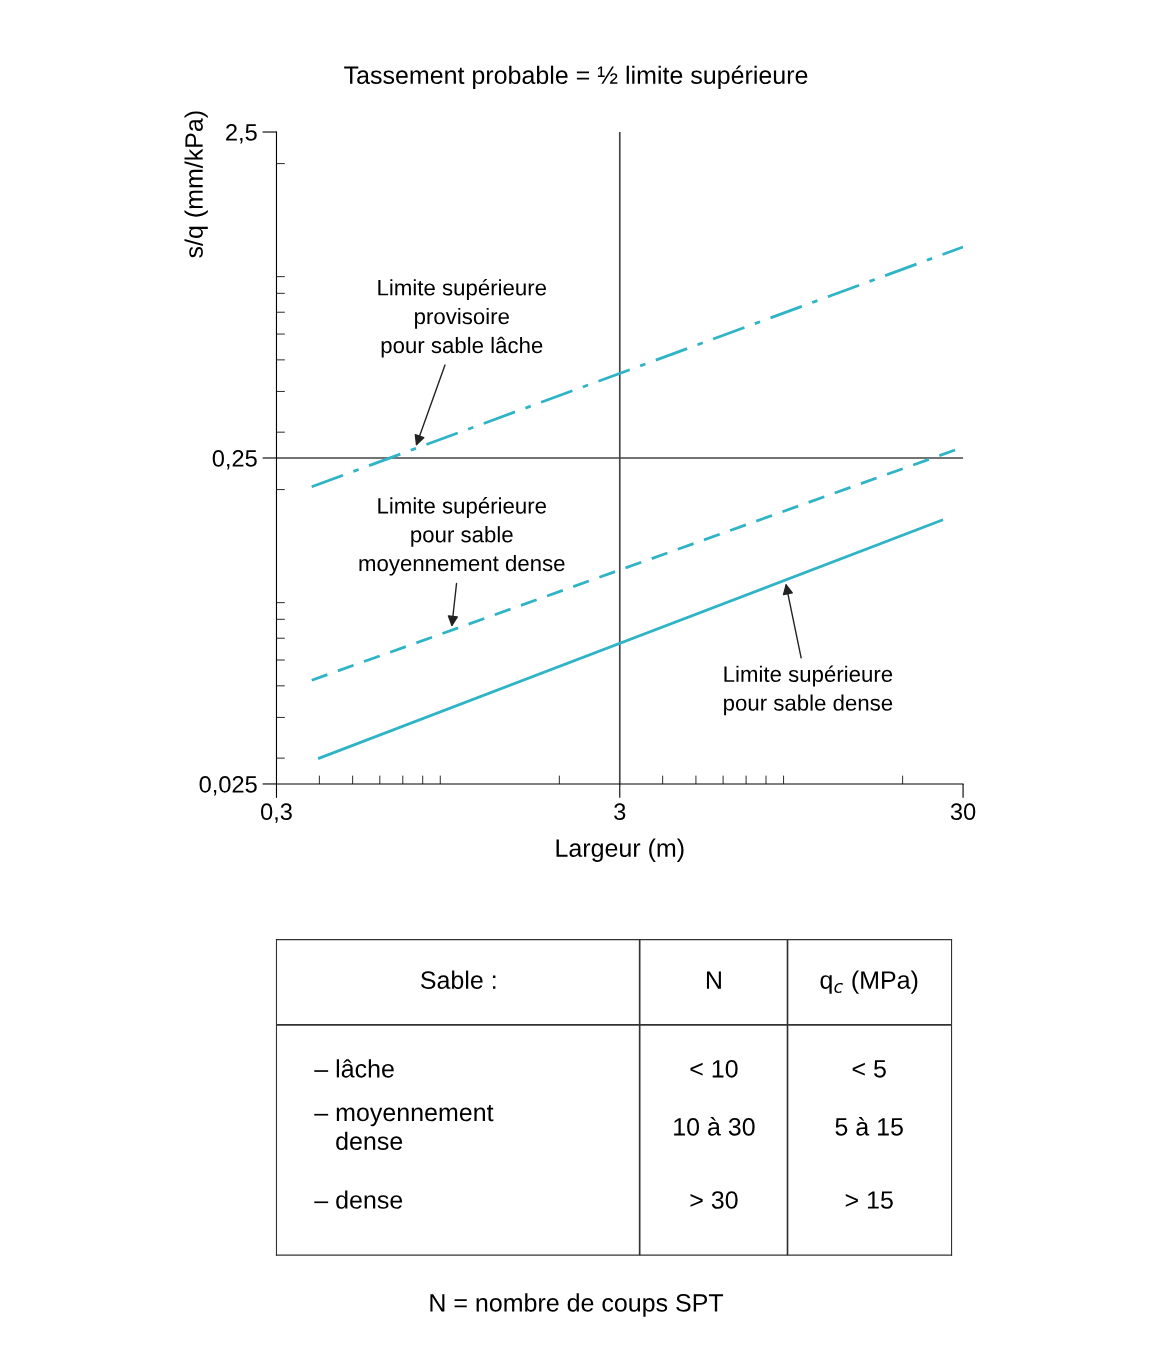 Image resolution: width=1152 pixels, height=1354 pixels. I want to click on chart-title: Tassement probable = ½ limite supérieure, so click(576, 77).